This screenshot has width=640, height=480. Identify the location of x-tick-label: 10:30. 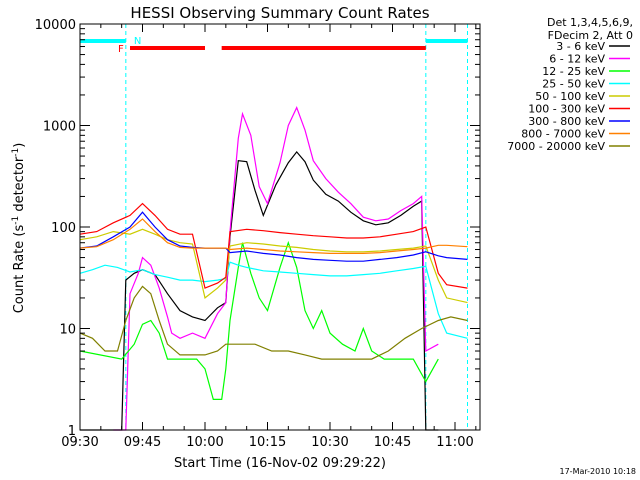
(329, 442).